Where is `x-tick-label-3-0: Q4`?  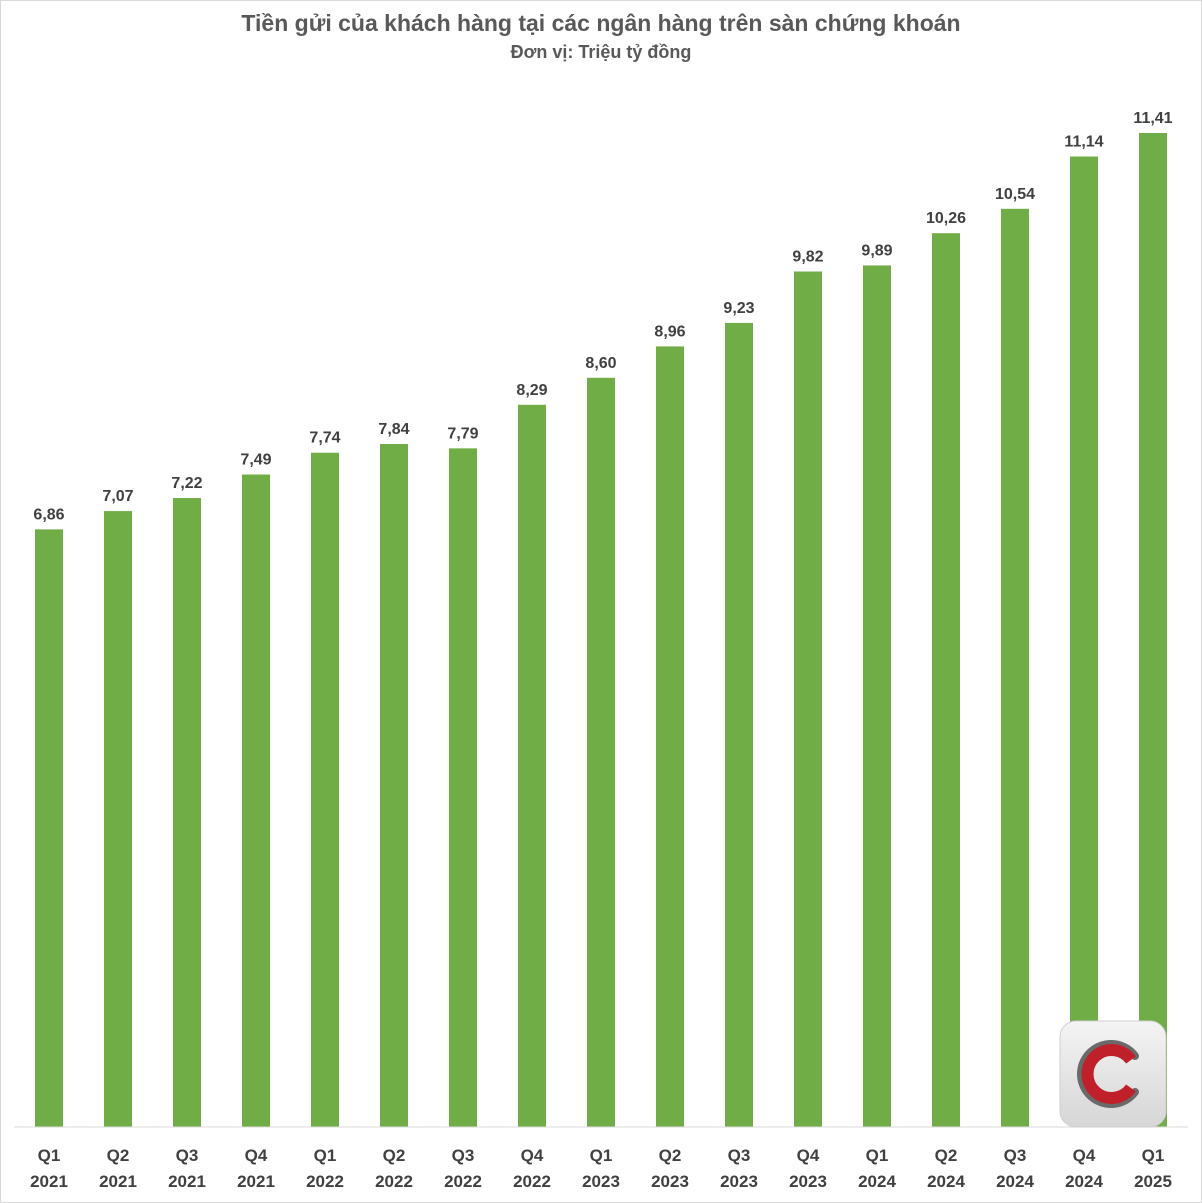 x-tick-label-3-0: Q4 is located at coordinates (256, 1155).